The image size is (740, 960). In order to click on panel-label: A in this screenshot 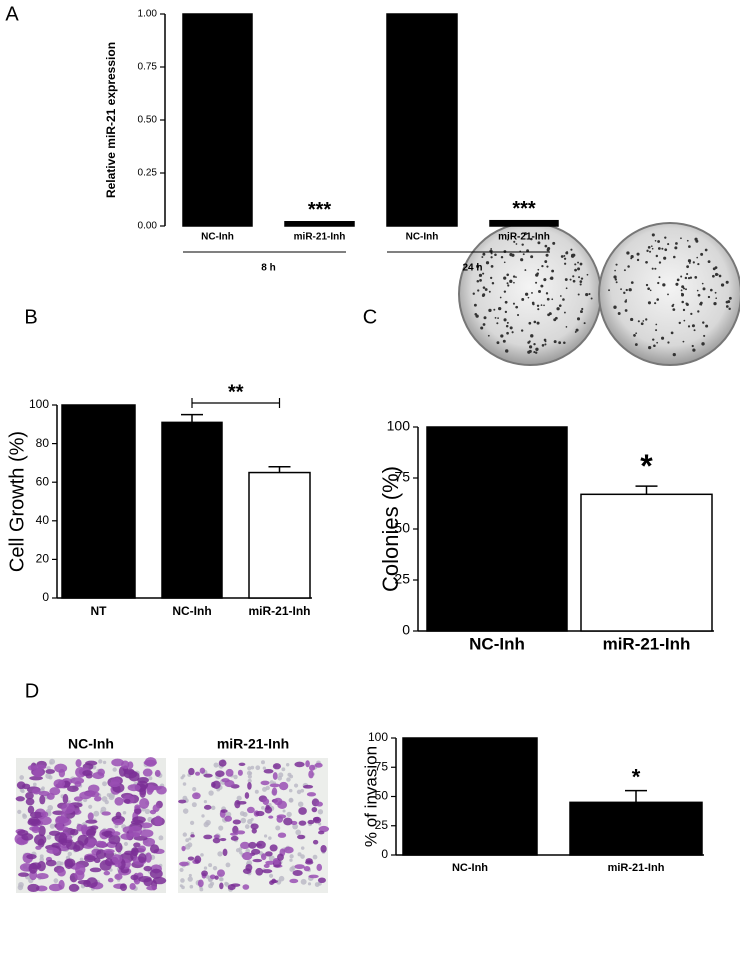, I will do `click(12, 14)`.